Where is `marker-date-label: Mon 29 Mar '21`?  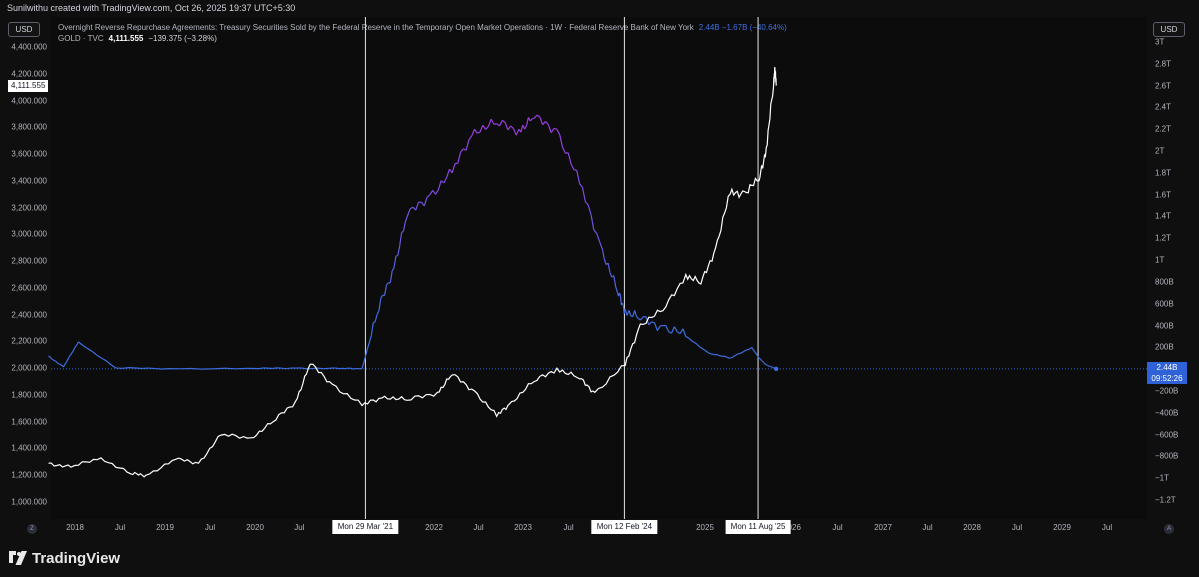
marker-date-label: Mon 29 Mar '21 is located at coordinates (365, 527).